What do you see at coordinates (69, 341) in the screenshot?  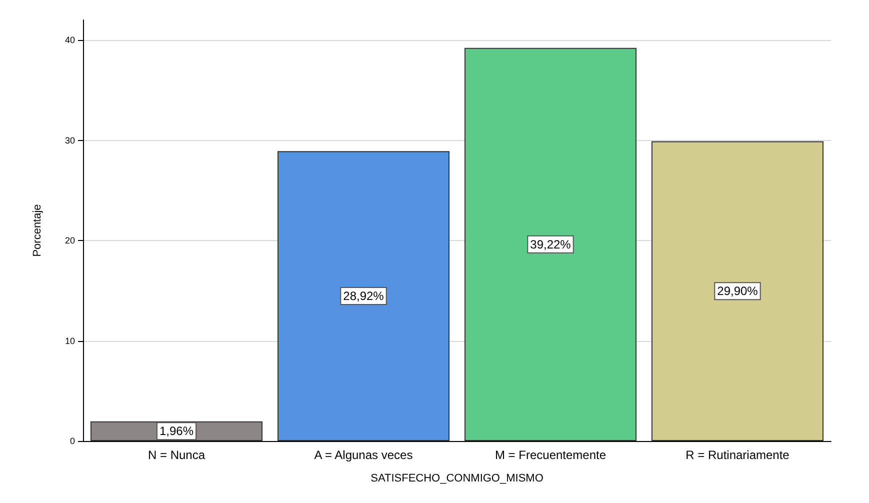 I see `y-tick-label: 10` at bounding box center [69, 341].